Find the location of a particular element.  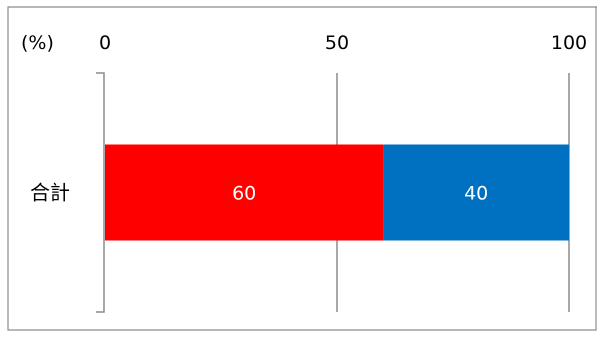

data-label-1: 60 is located at coordinates (244, 194).